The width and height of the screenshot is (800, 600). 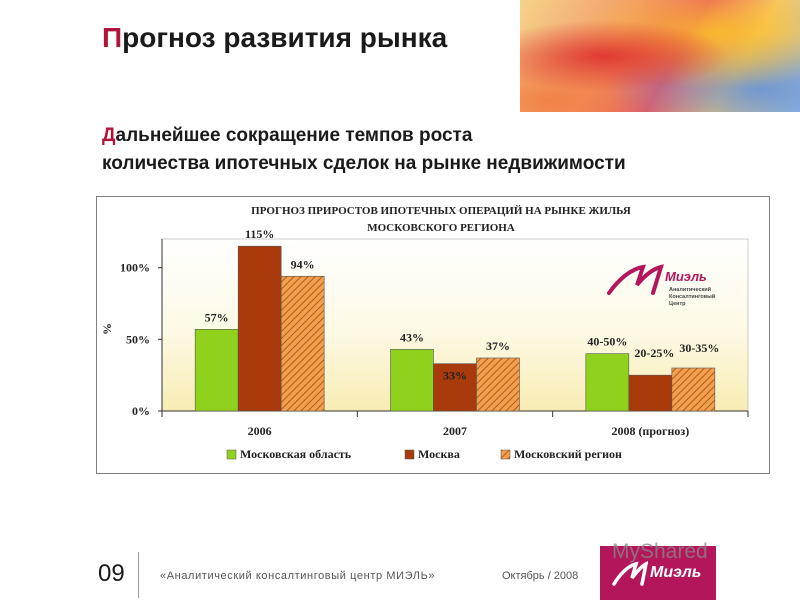 I want to click on chart-logo: Миэль Аналитический Консалтинговый Центр, so click(x=661, y=285).